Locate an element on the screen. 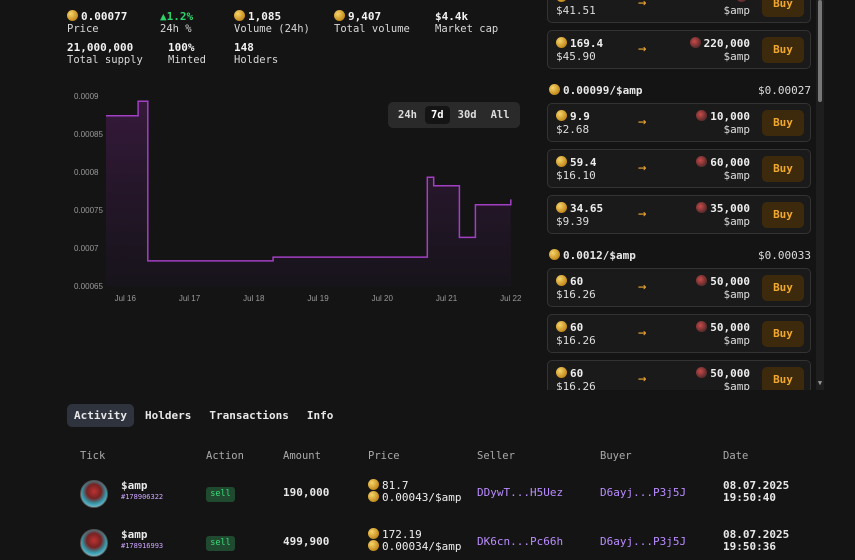 This screenshot has width=855, height=560. listing-tokens: 59.4 is located at coordinates (576, 162).